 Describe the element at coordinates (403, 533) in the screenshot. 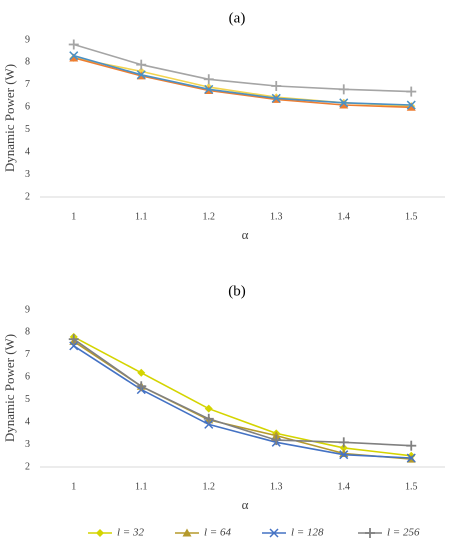

I see `legend-label: l = 256` at that location.